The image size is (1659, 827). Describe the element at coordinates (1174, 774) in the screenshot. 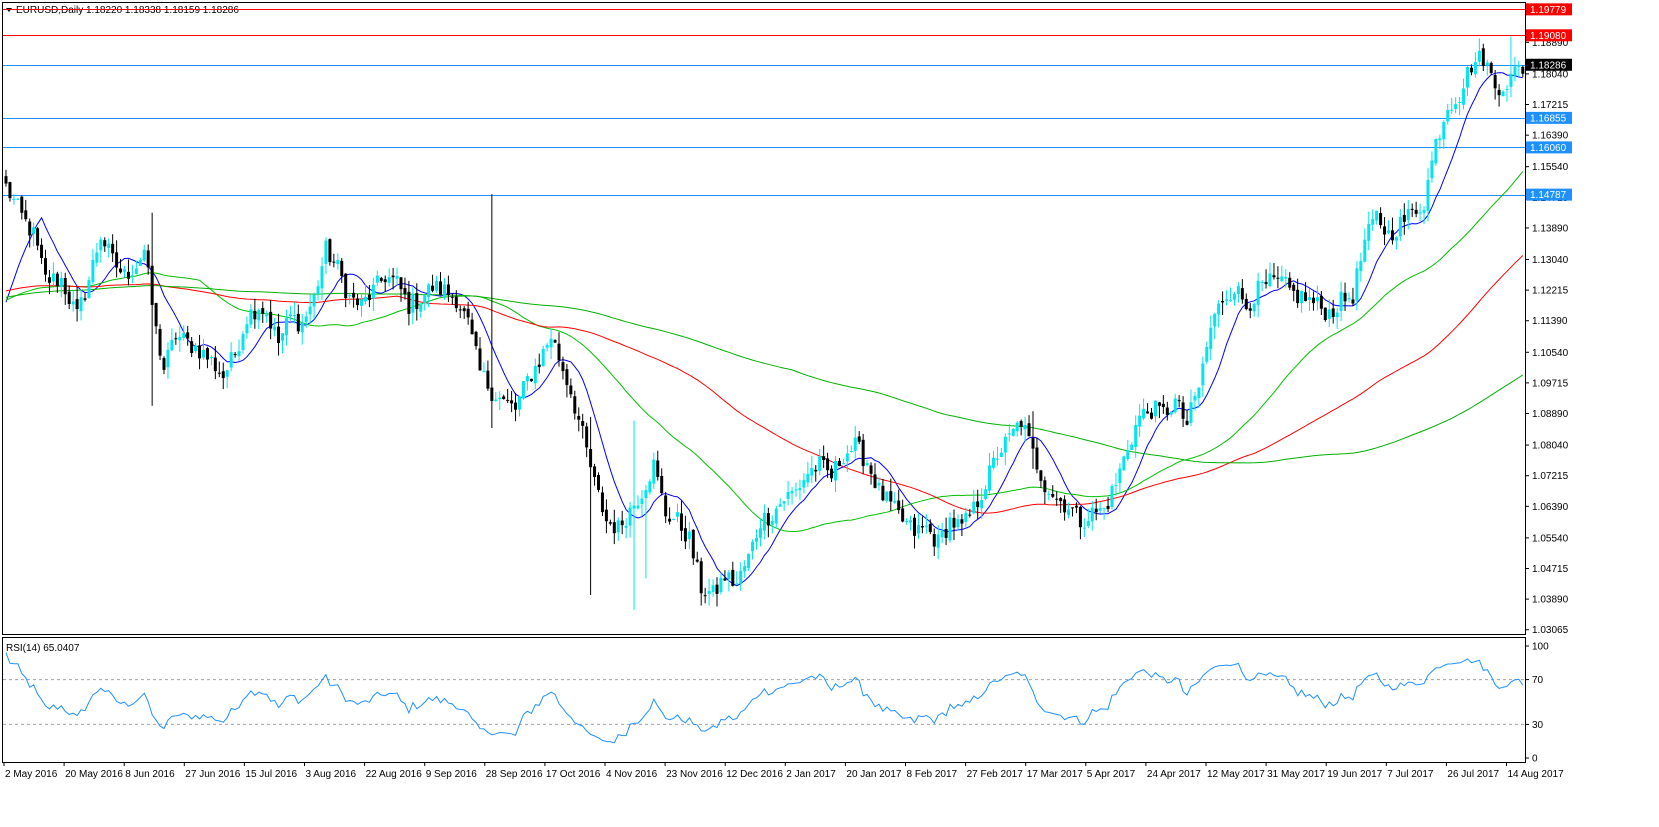

I see `time-tick-label: 24 Apr 2017` at that location.